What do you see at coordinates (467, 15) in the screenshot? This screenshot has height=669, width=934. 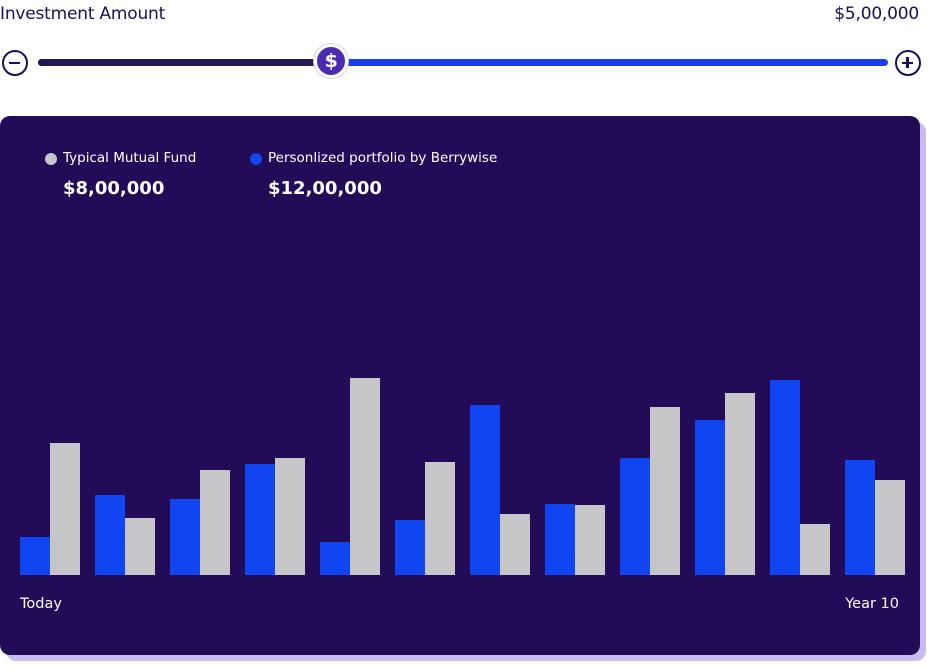 I see `investment-header: Investment Amount $5,00,000` at bounding box center [467, 15].